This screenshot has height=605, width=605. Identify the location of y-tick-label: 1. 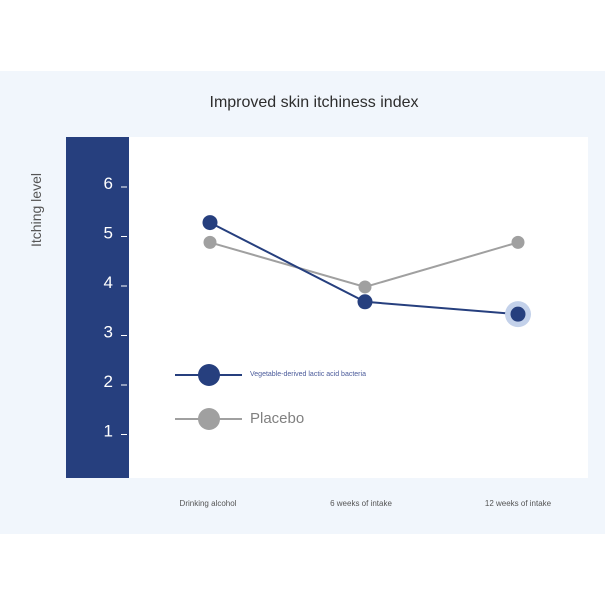
(108, 431).